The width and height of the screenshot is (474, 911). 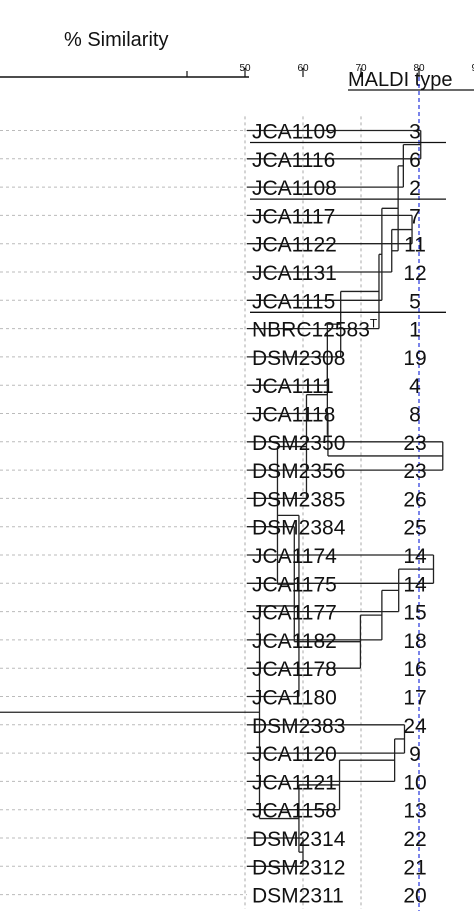 I want to click on strain-label: JCA1111, so click(x=293, y=386).